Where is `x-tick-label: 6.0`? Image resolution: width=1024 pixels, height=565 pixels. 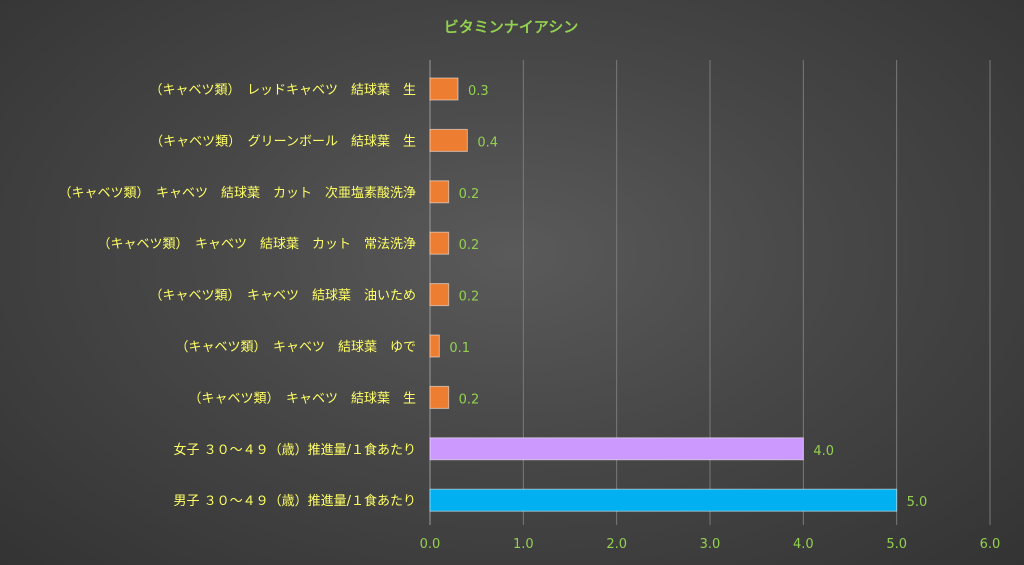 x-tick-label: 6.0 is located at coordinates (990, 544).